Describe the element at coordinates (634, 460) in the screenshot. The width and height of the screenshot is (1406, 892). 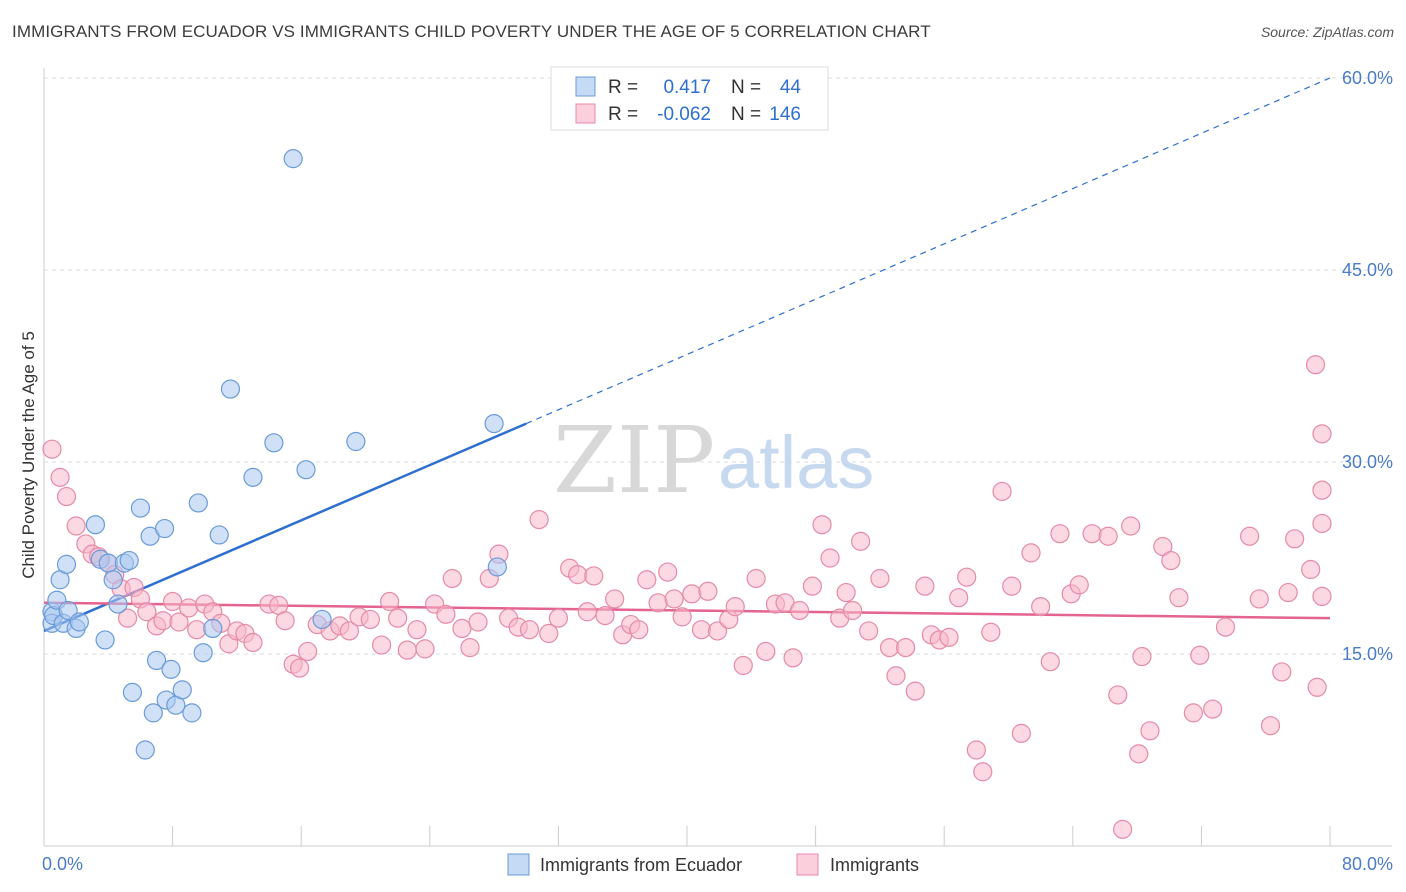
I see `watermark-zip: ZIP` at that location.